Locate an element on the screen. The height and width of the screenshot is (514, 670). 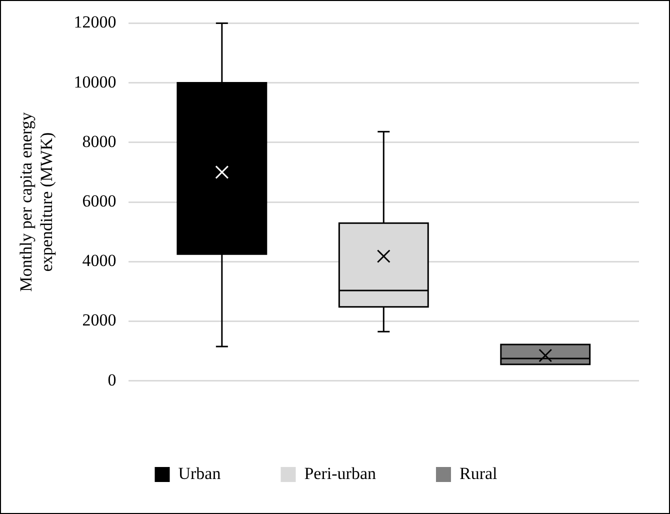
y-tick-label: 10000 is located at coordinates (95, 82).